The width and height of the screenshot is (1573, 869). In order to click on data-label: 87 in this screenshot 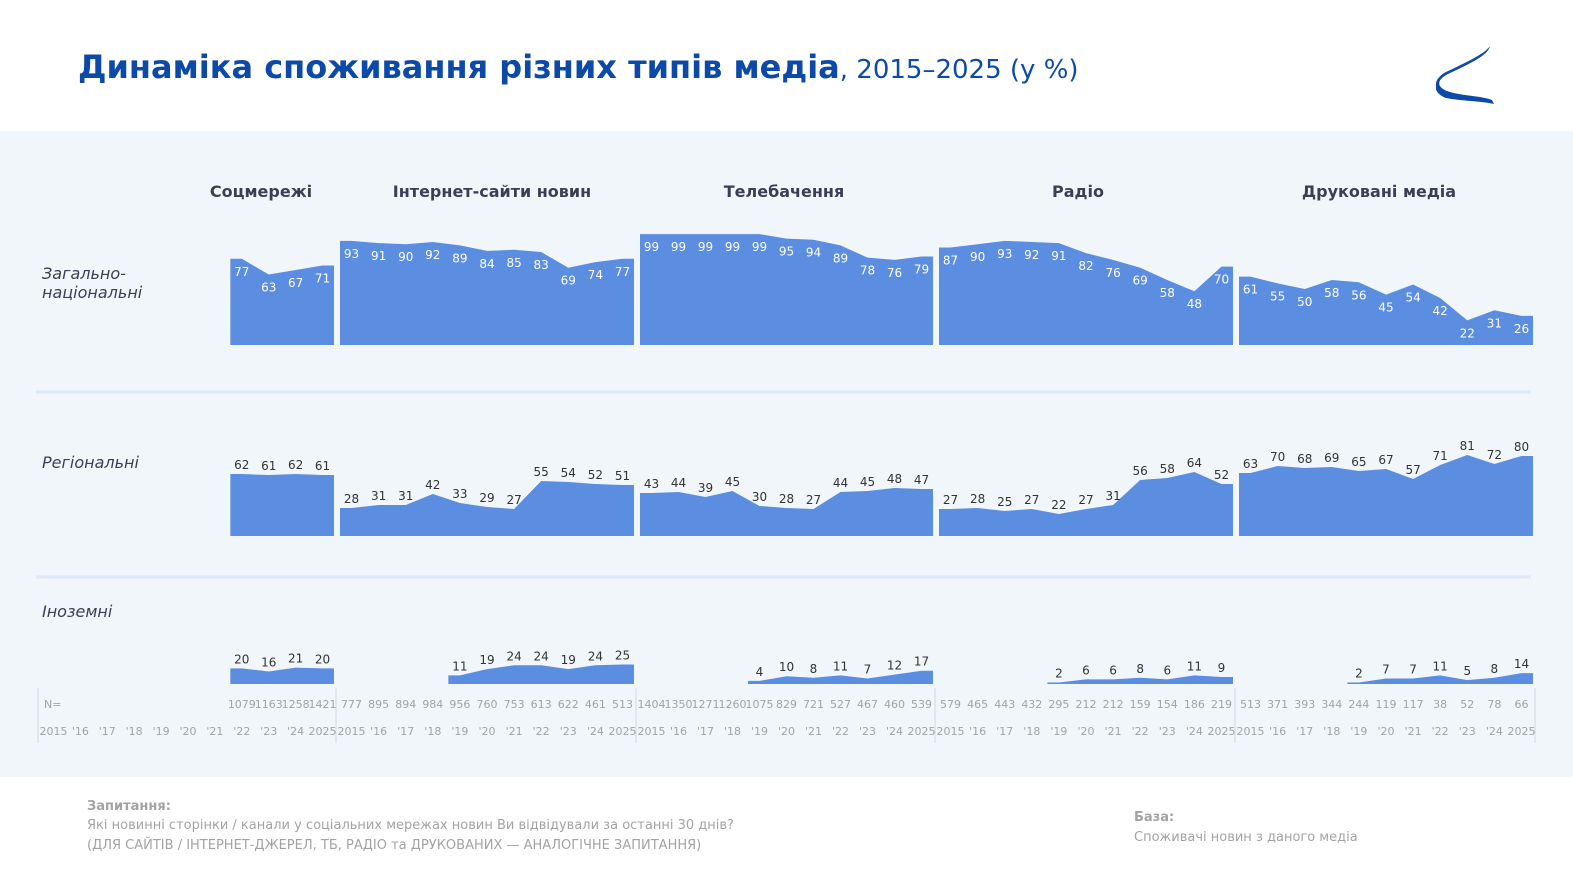, I will do `click(950, 261)`.